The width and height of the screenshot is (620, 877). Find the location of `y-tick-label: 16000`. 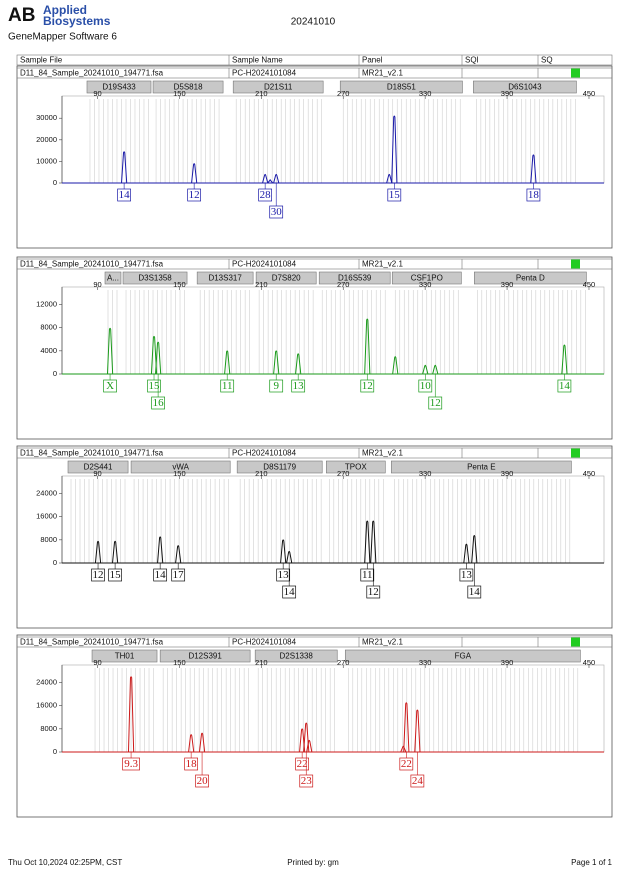

y-tick-label: 16000 is located at coordinates (46, 705).